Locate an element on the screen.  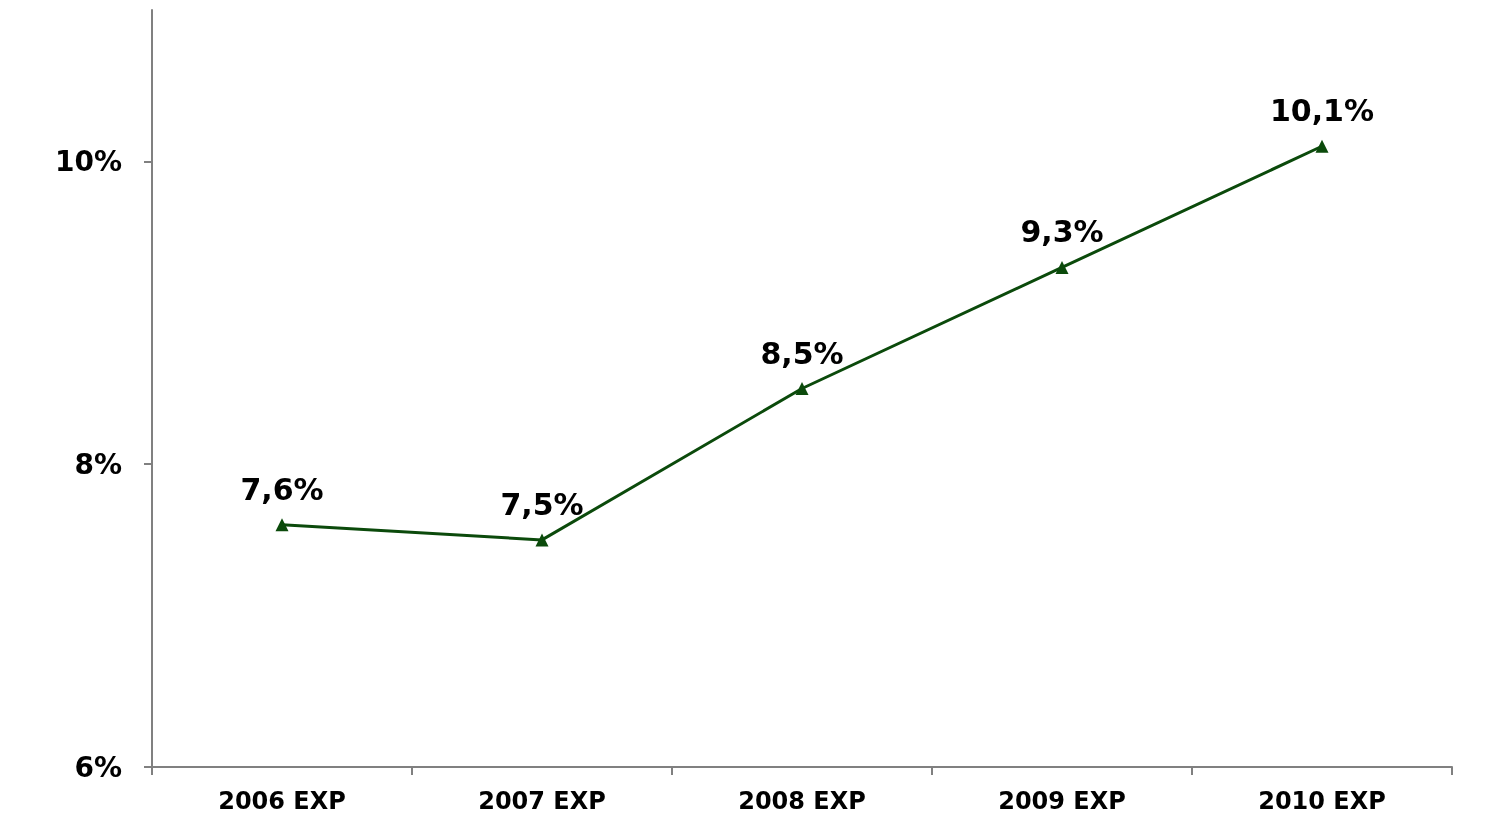
data-label: 9,3% is located at coordinates (1062, 232).